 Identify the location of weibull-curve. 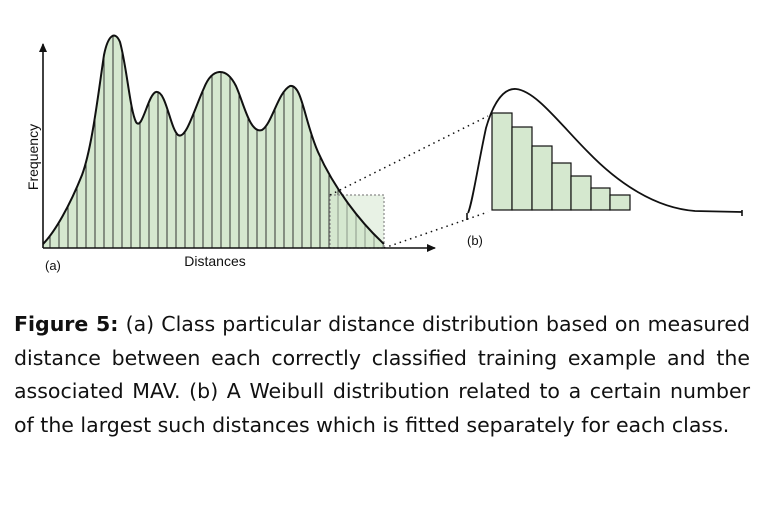
(605, 151).